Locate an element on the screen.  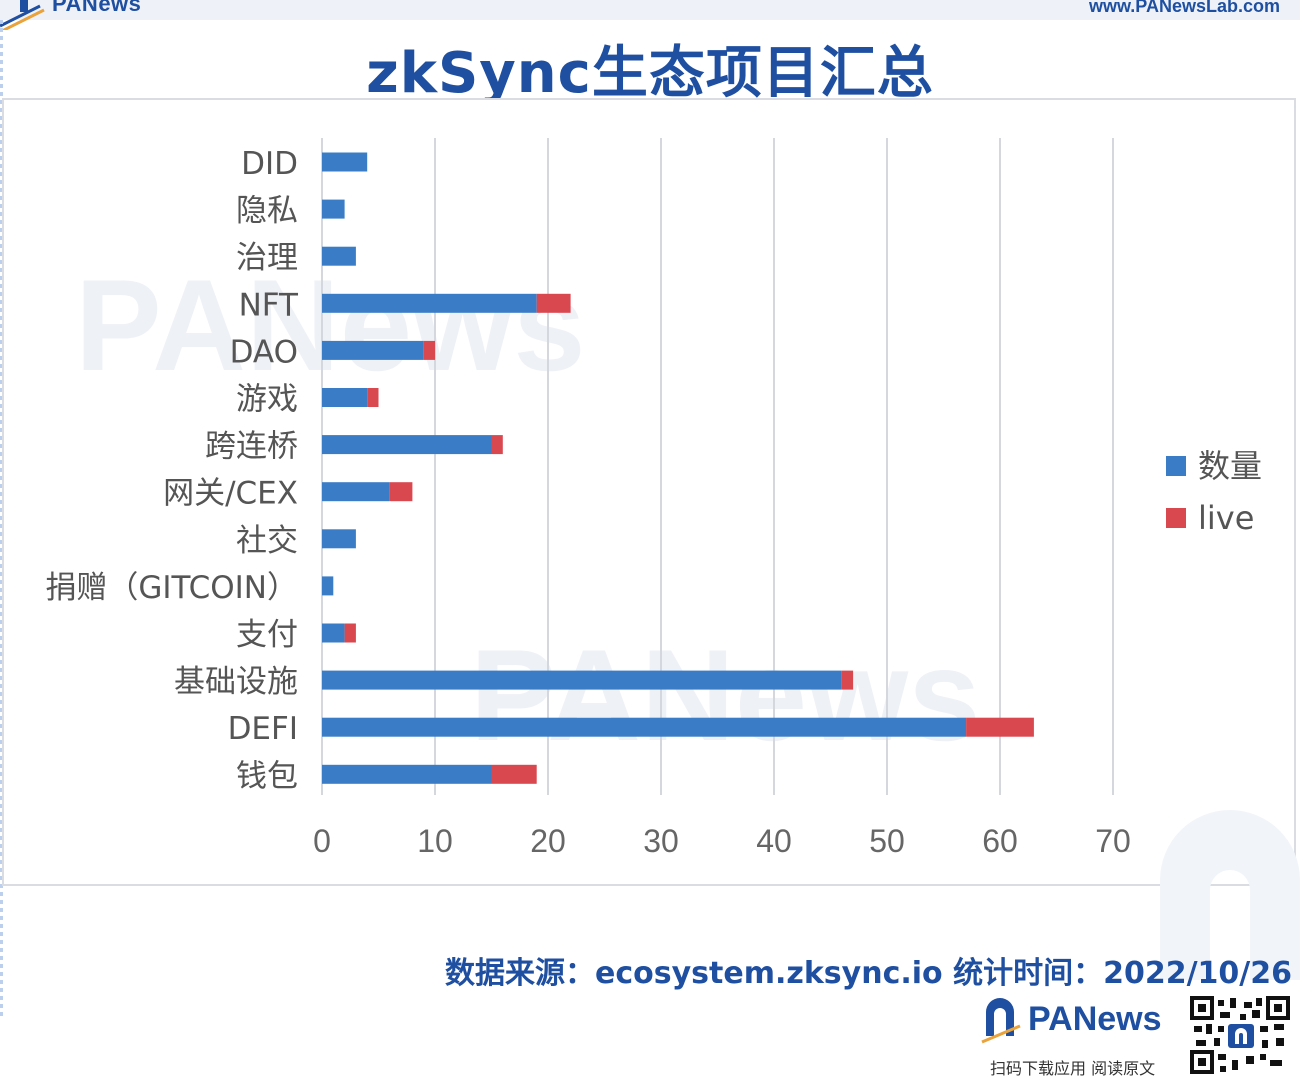
page-title: zkSync生态项目汇总 is located at coordinates (650, 73).